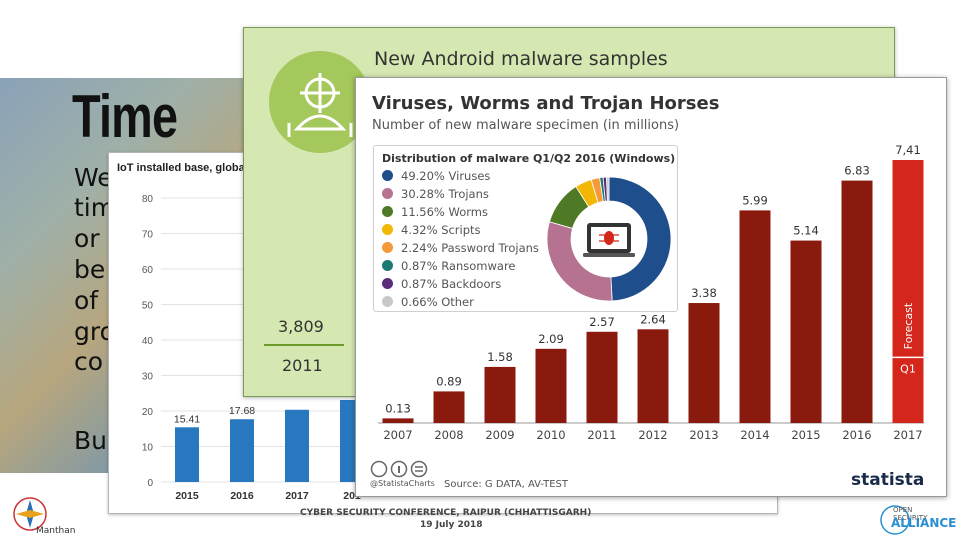 Image resolution: width=960 pixels, height=541 pixels. Describe the element at coordinates (398, 408) in the screenshot. I see `statista-value-label: 0.13` at that location.